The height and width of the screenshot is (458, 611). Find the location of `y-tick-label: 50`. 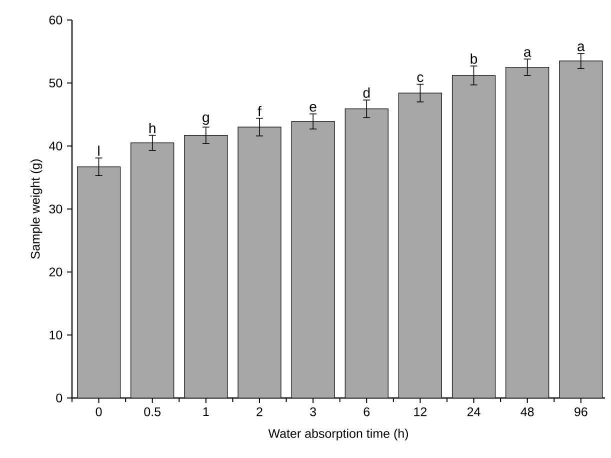

y-tick-label: 50 is located at coordinates (55, 83).